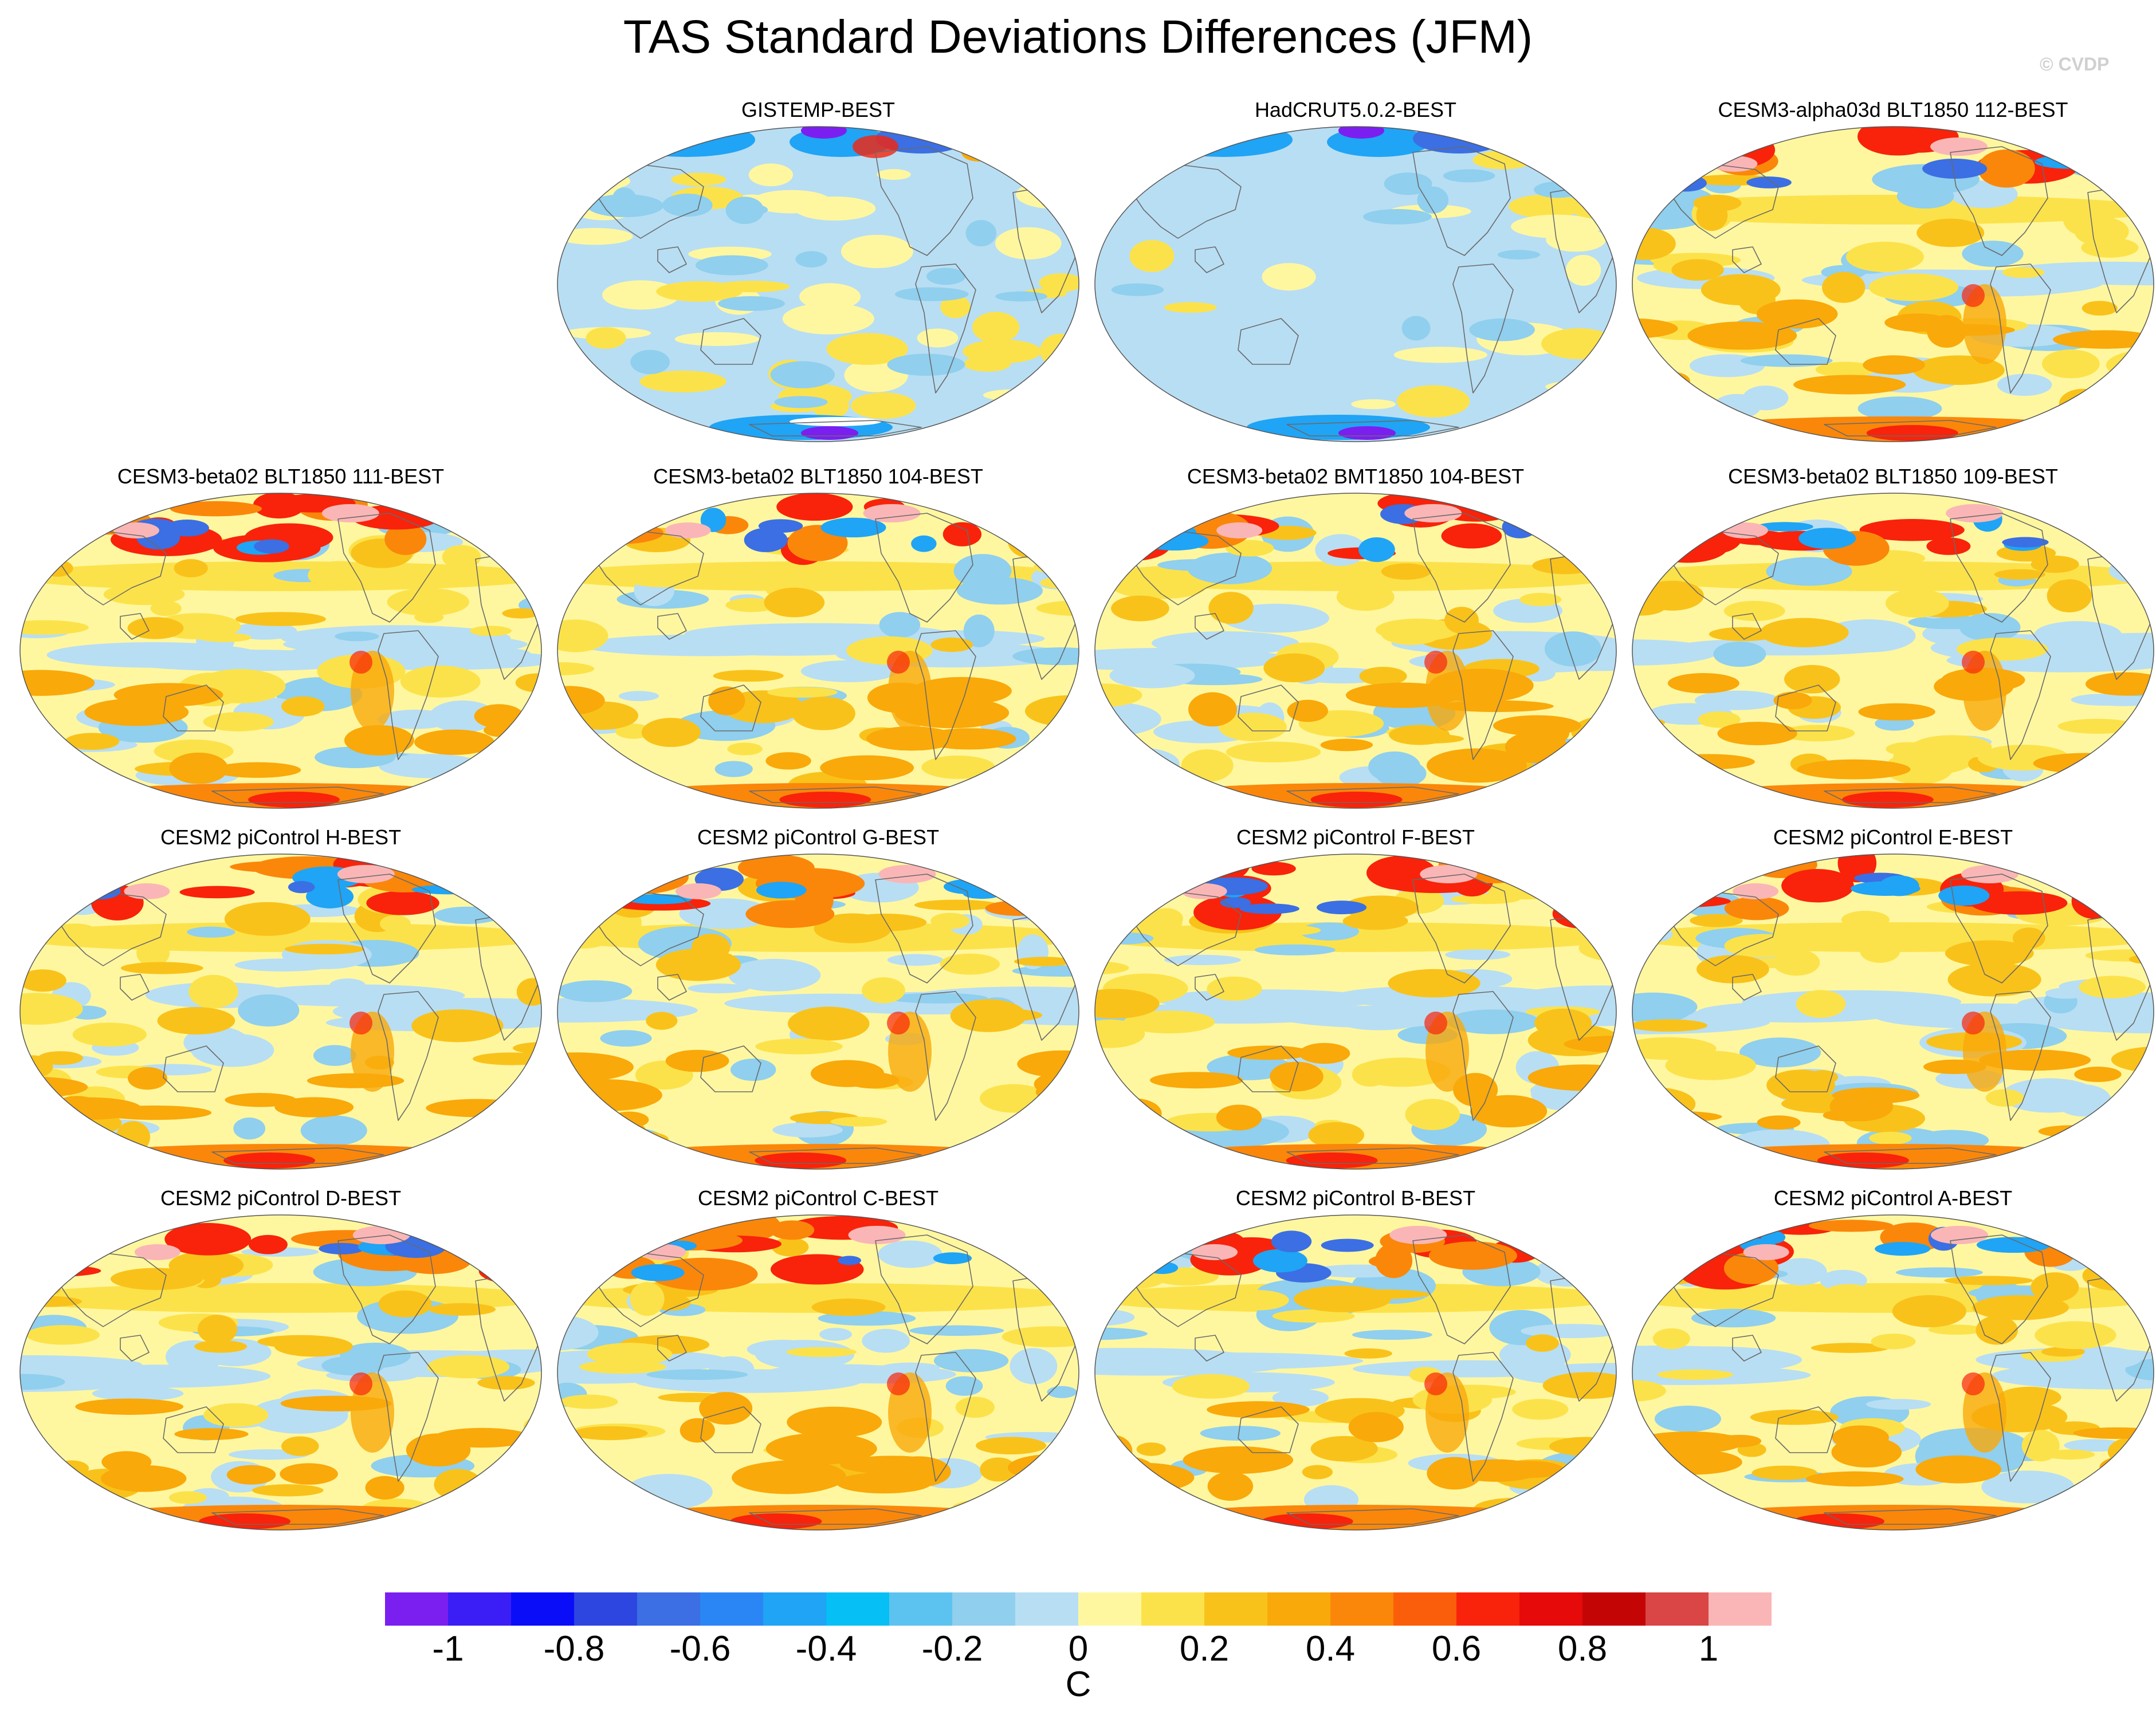  What do you see at coordinates (818, 837) in the screenshot?
I see `panel-title: CESM2 piControl G-BEST` at bounding box center [818, 837].